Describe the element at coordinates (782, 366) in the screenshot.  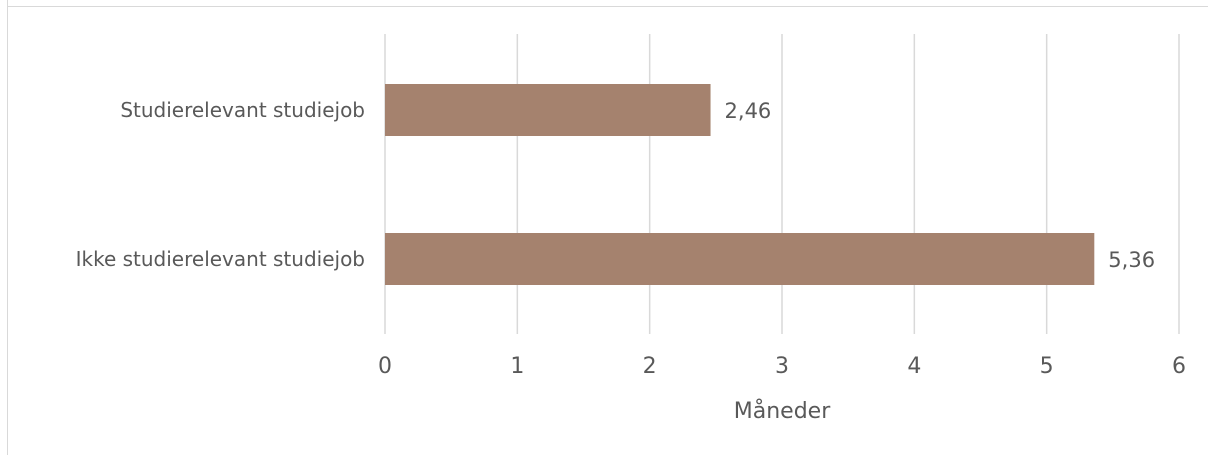
I see `x-tick-label: 3` at that location.